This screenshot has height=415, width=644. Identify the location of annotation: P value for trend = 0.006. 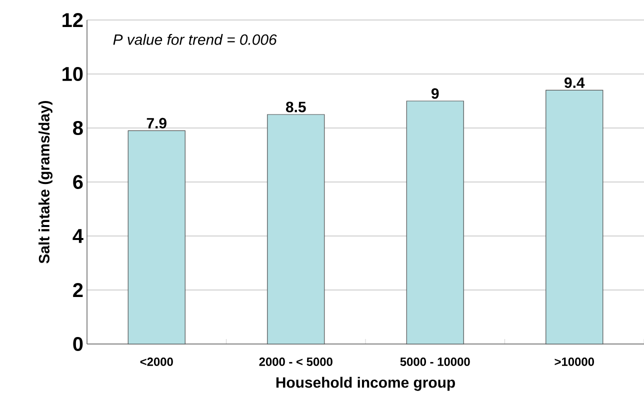
(195, 39).